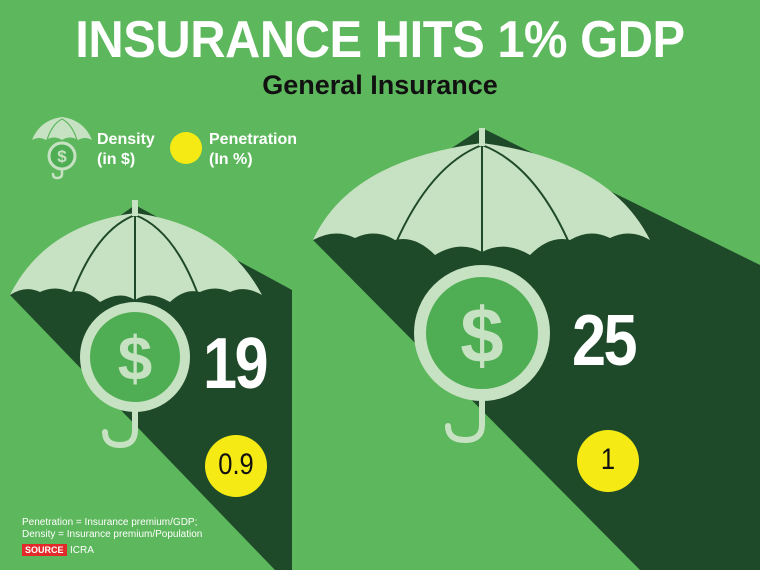  I want to click on page-title: INSURANCE HITS 1% GDP, so click(380, 40).